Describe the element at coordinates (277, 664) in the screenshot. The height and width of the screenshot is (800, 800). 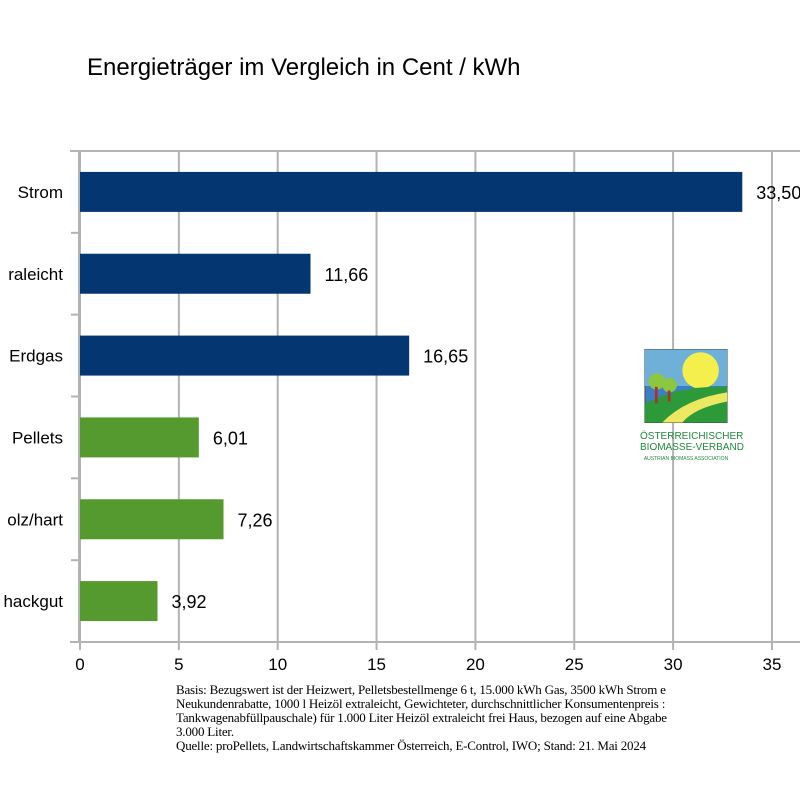
I see `x-tick-label: 10` at that location.